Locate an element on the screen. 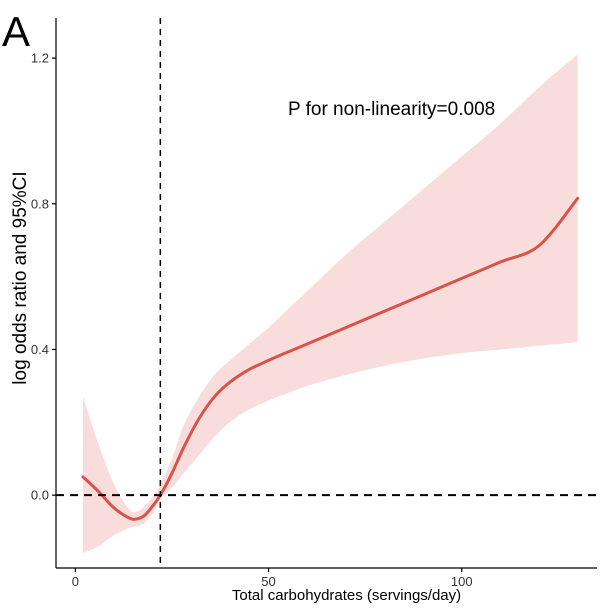 The width and height of the screenshot is (600, 613). panel-label: A is located at coordinates (16, 31).